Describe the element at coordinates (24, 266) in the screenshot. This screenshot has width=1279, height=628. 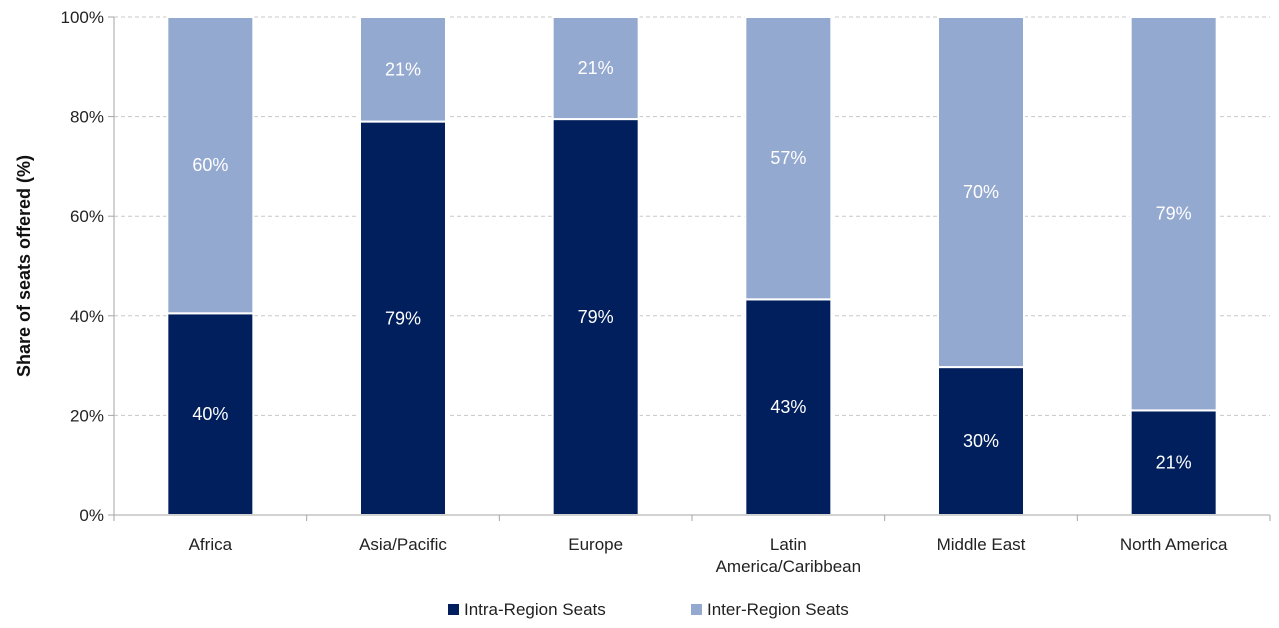
I see `y-axis-title: Share of seats offered (%)` at that location.